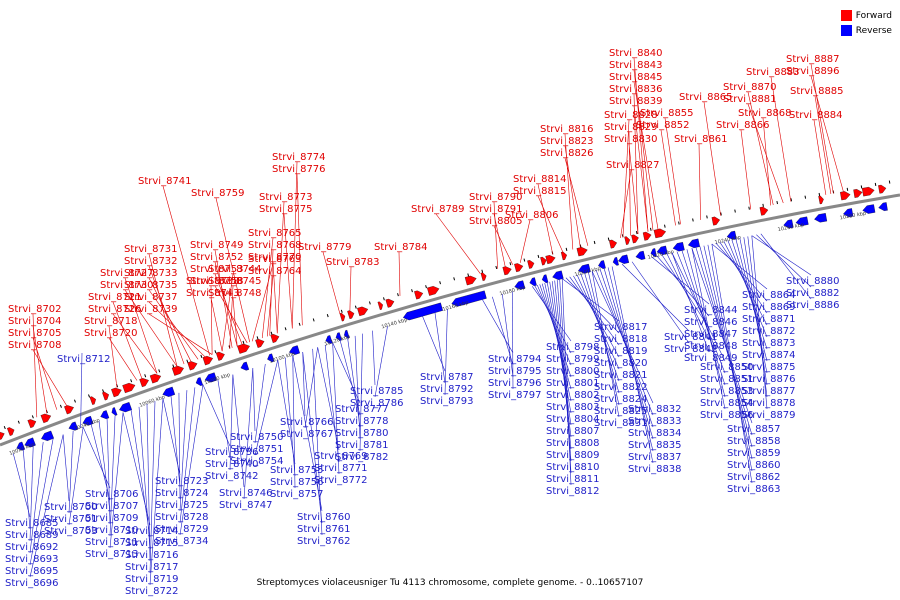  What do you see at coordinates (447, 377) in the screenshot?
I see `gene-label: Strvi_8787` at bounding box center [447, 377].